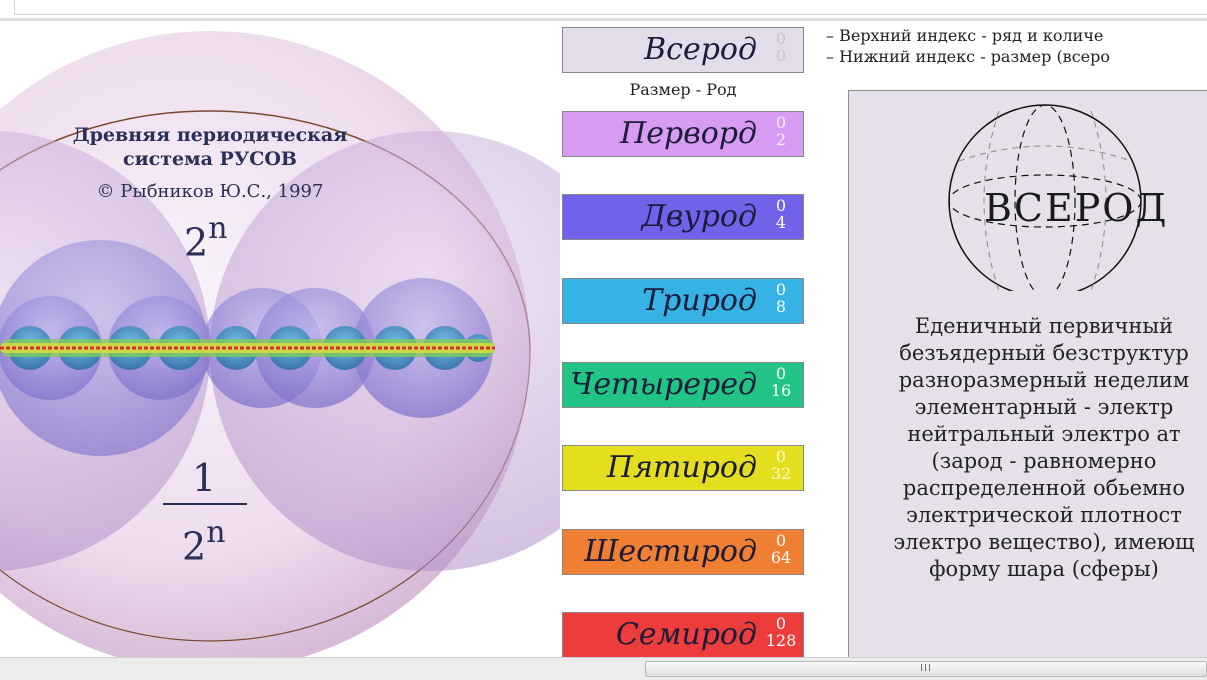  I want to click on rod-lower-index: 4, so click(781, 222).